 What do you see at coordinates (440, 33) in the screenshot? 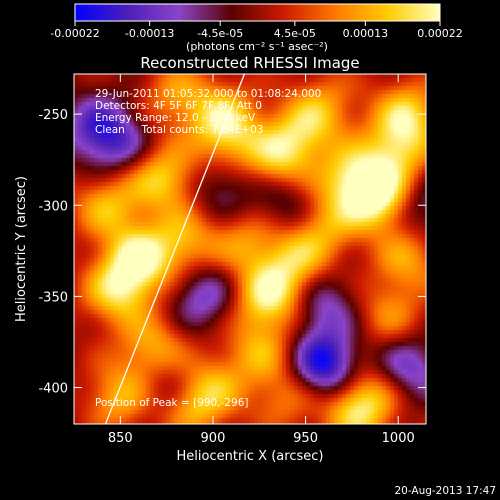
I see `colorbar-tick-label: 0.00022` at bounding box center [440, 33].